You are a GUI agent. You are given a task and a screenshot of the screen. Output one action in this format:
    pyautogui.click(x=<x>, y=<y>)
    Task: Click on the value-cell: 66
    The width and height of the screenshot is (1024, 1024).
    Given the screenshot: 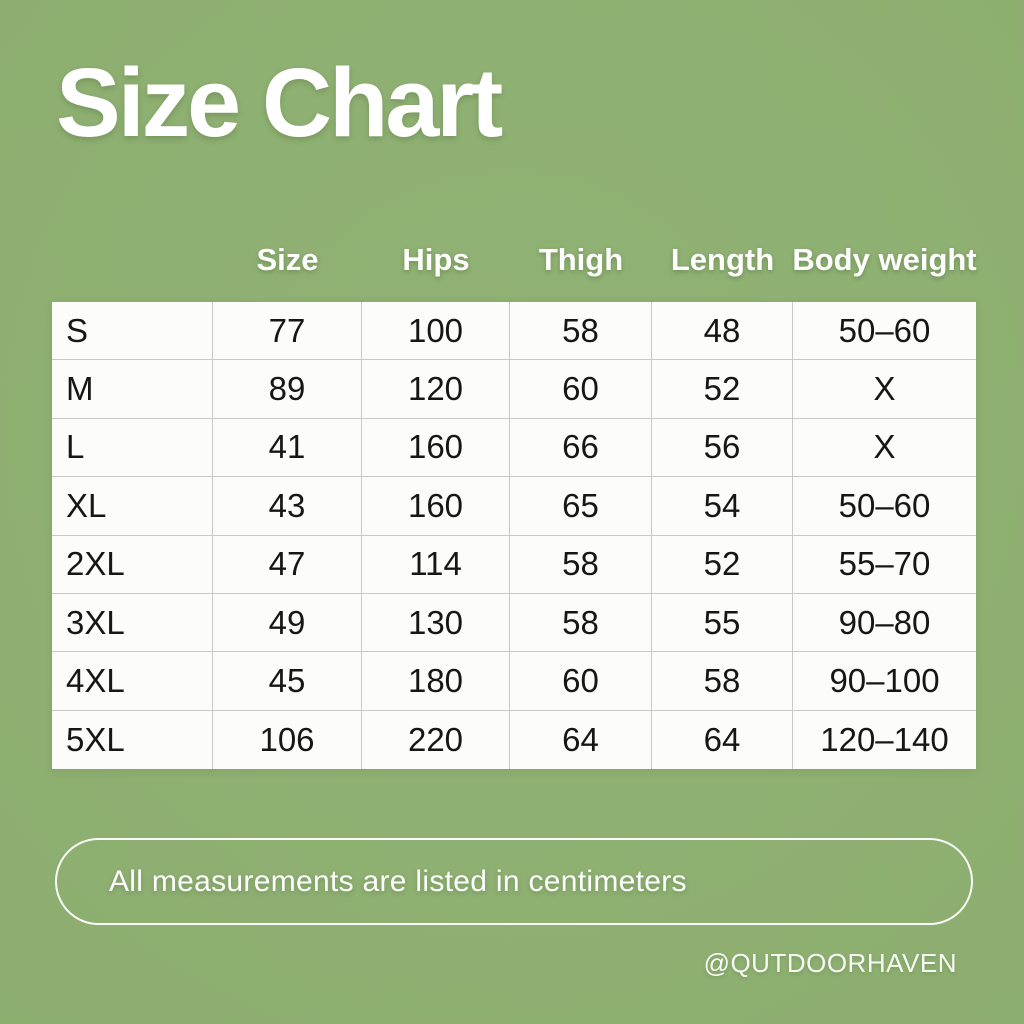 What is the action you would take?
    pyautogui.click(x=581, y=448)
    